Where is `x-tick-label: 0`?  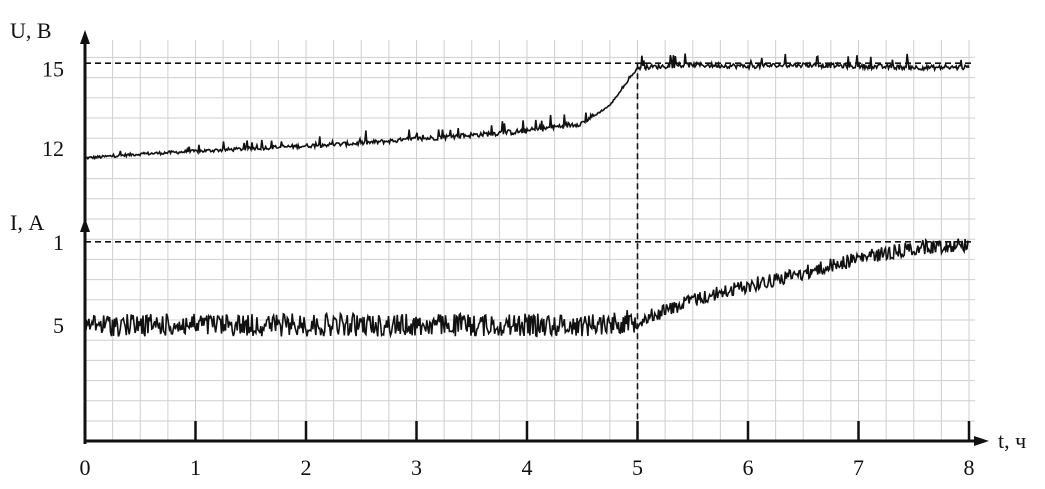
x-tick-label: 0 is located at coordinates (85, 467).